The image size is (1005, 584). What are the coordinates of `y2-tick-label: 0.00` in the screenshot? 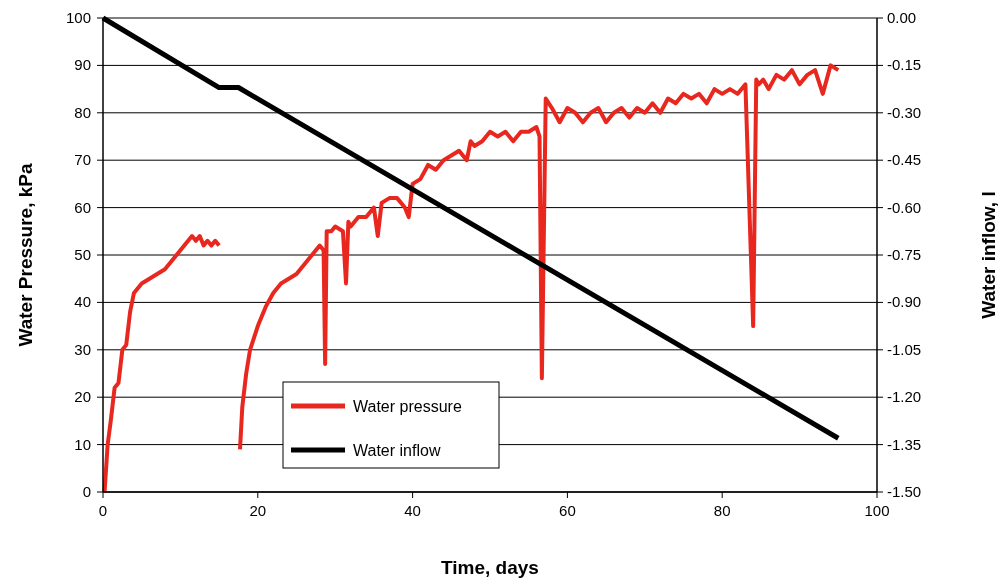 It's located at (902, 17).